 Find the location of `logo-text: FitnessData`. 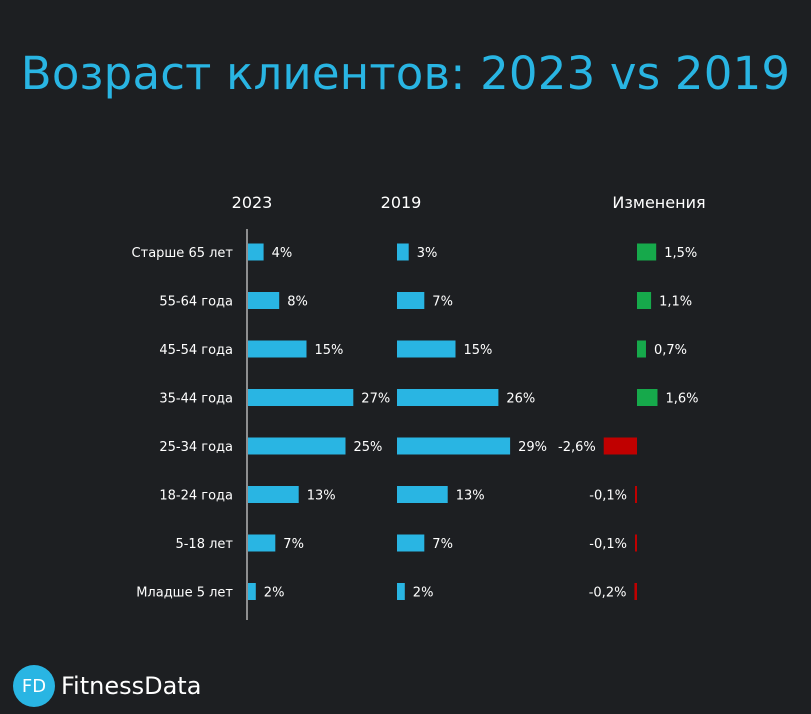

logo-text: FitnessData is located at coordinates (131, 686).